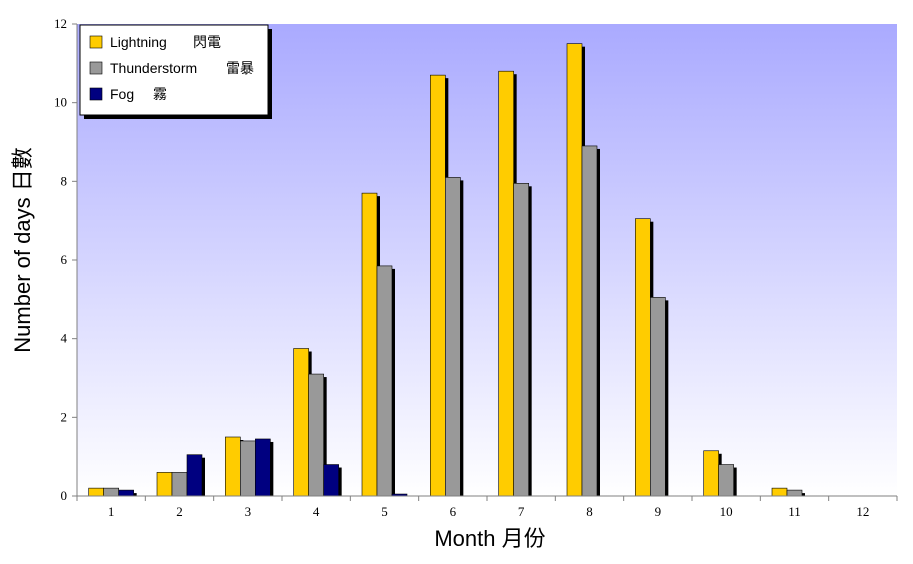 The width and height of the screenshot is (913, 564). What do you see at coordinates (111, 511) in the screenshot?
I see `x-tick-label: 1` at bounding box center [111, 511].